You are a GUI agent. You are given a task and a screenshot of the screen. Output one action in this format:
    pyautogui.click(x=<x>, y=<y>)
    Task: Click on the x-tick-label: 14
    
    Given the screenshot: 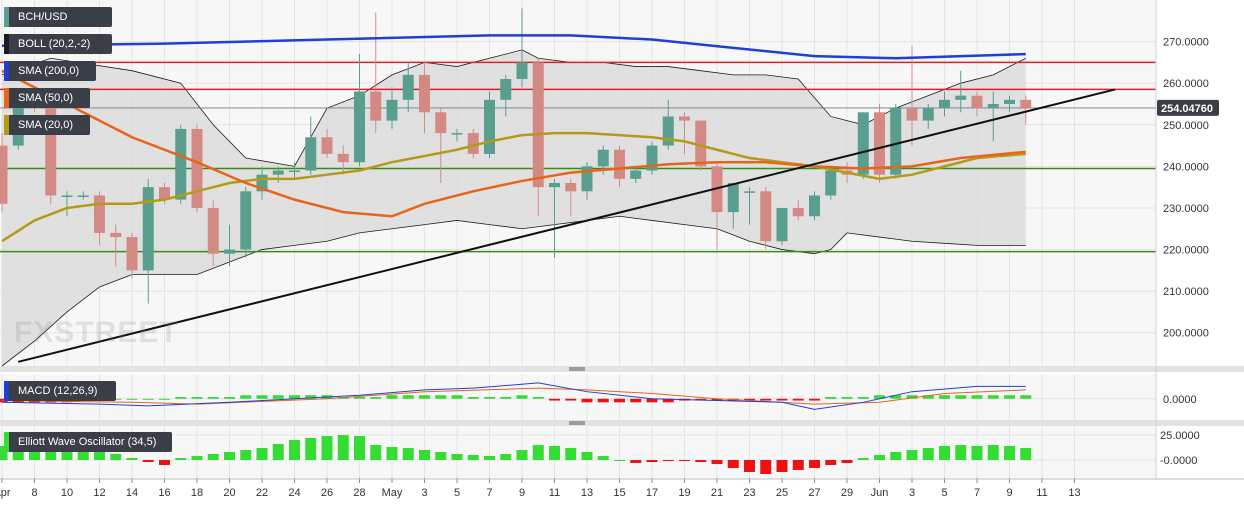 What is the action you would take?
    pyautogui.click(x=132, y=493)
    